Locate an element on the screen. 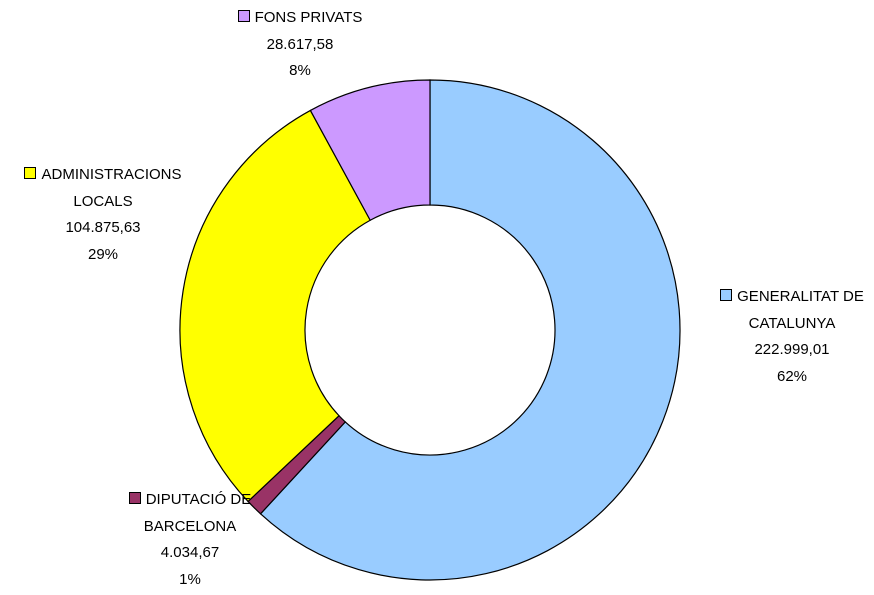 This screenshot has height=595, width=874. category-line: ADMINISTRACIONS LOCALS is located at coordinates (103, 188).